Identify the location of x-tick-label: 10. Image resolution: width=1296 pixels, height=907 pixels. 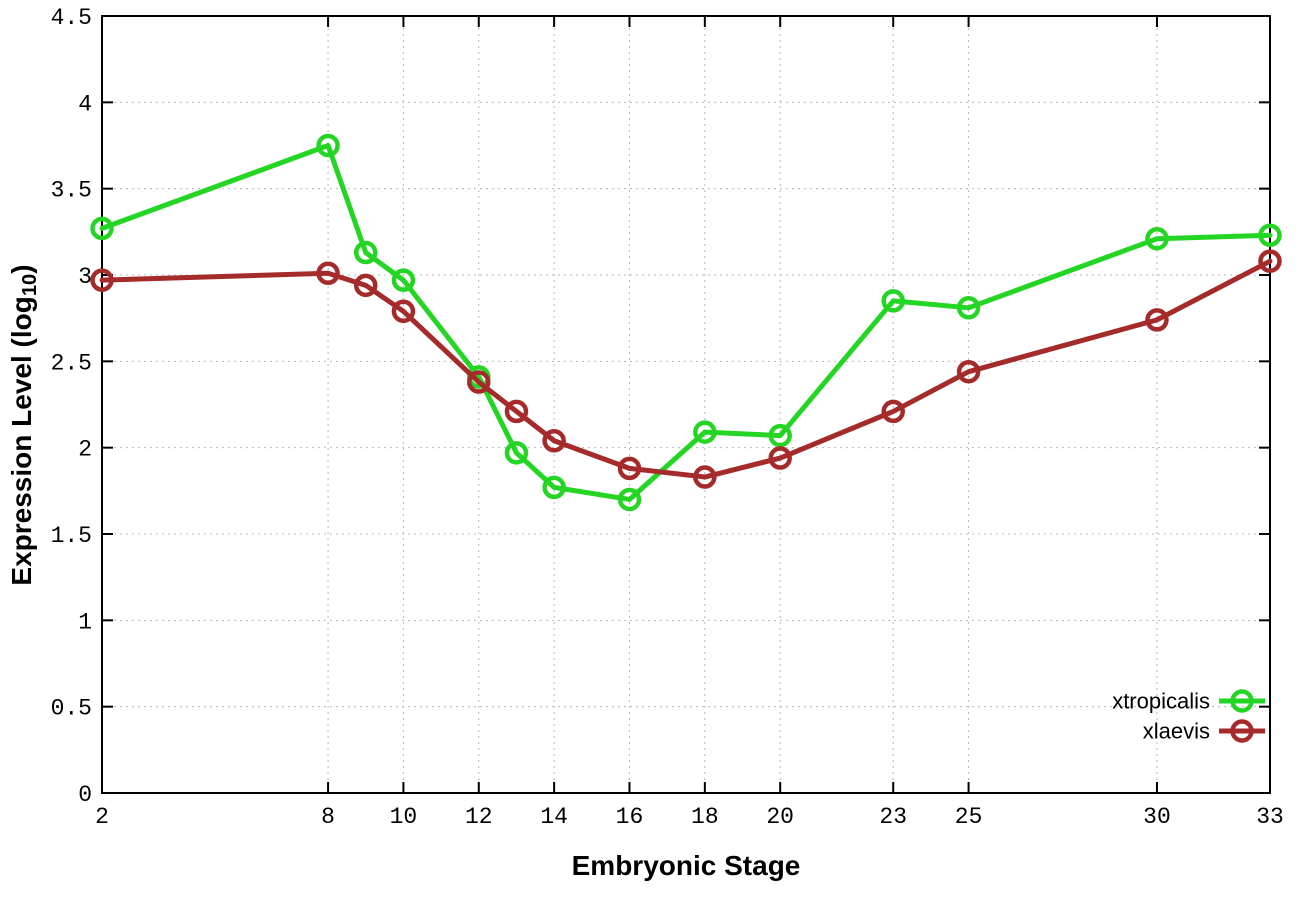
(404, 817).